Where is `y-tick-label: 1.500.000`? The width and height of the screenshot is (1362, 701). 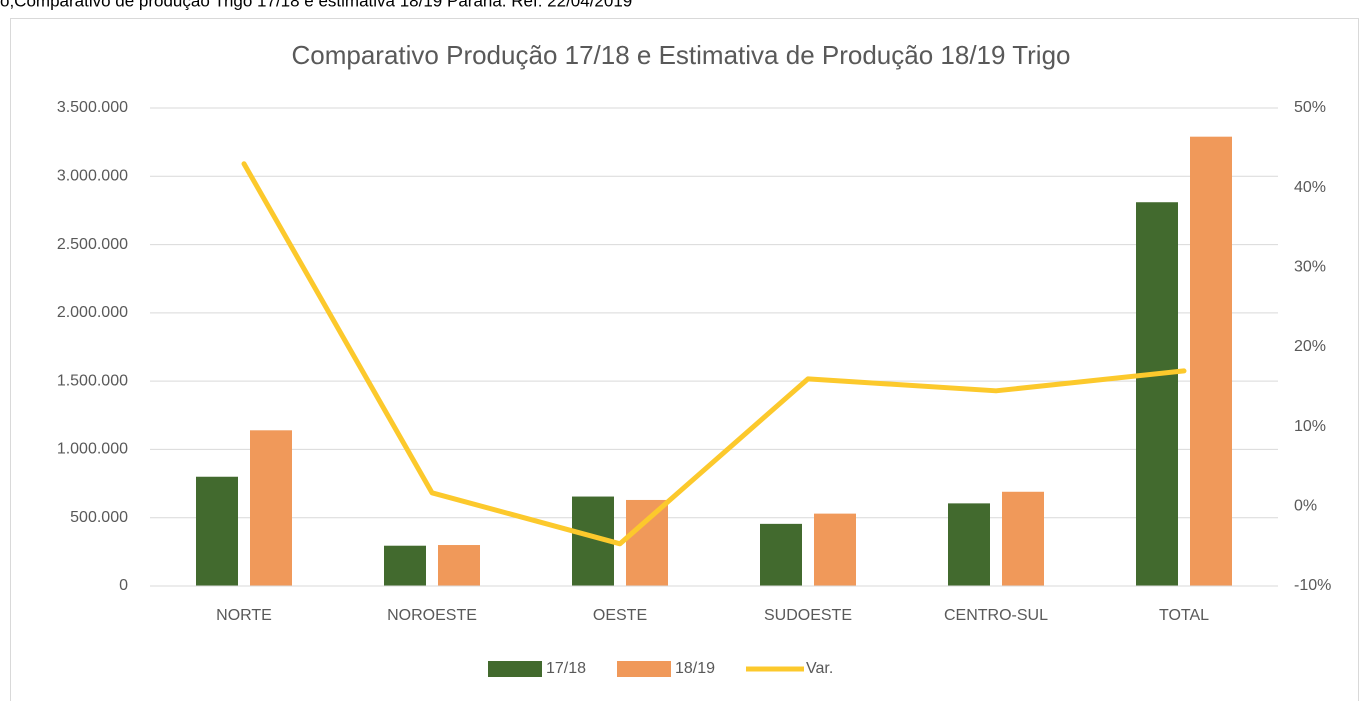
y-tick-label: 1.500.000 is located at coordinates (92, 380).